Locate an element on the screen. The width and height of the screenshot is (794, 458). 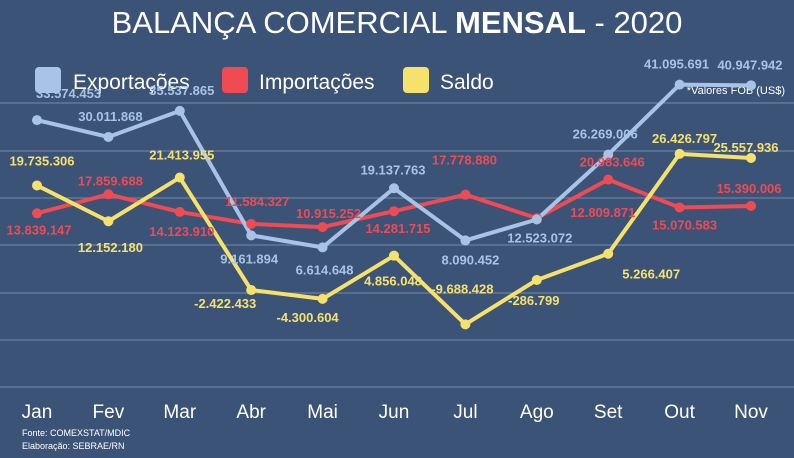
x-axis-ticks: Jan Fev Mar Abr Mai Jun Jul Ago Set Out Nov is located at coordinates (395, 412).